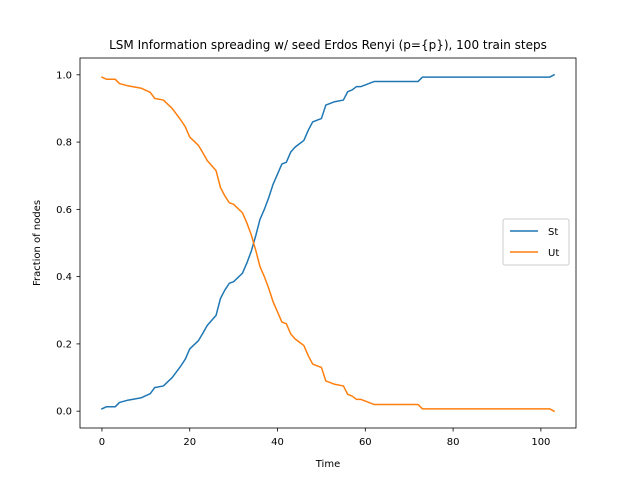 The image size is (640, 485). What do you see at coordinates (68, 244) in the screenshot?
I see `y-axis: 0.0 0.2 0.4 0.6 0.8 1.0` at bounding box center [68, 244].